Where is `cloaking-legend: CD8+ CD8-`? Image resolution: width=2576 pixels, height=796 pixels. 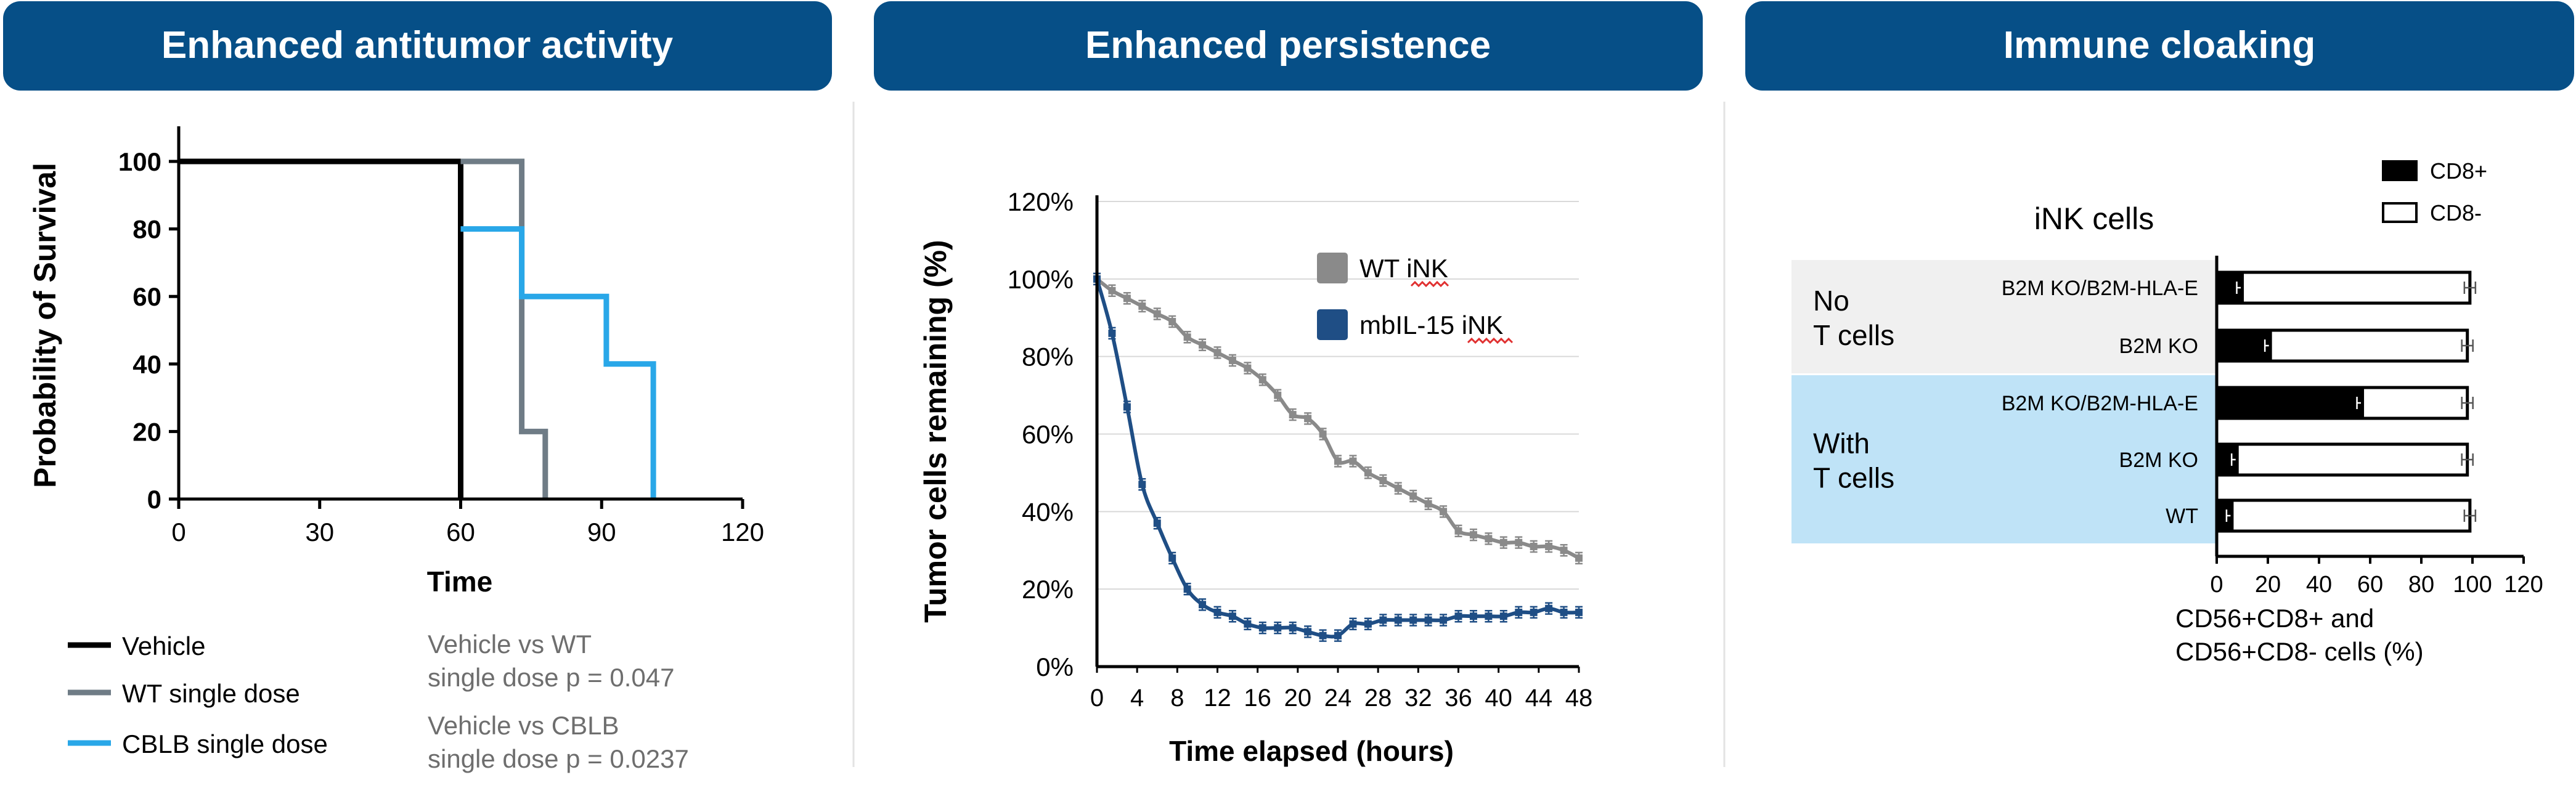 cloaking-legend: CD8+ CD8- is located at coordinates (2435, 191).